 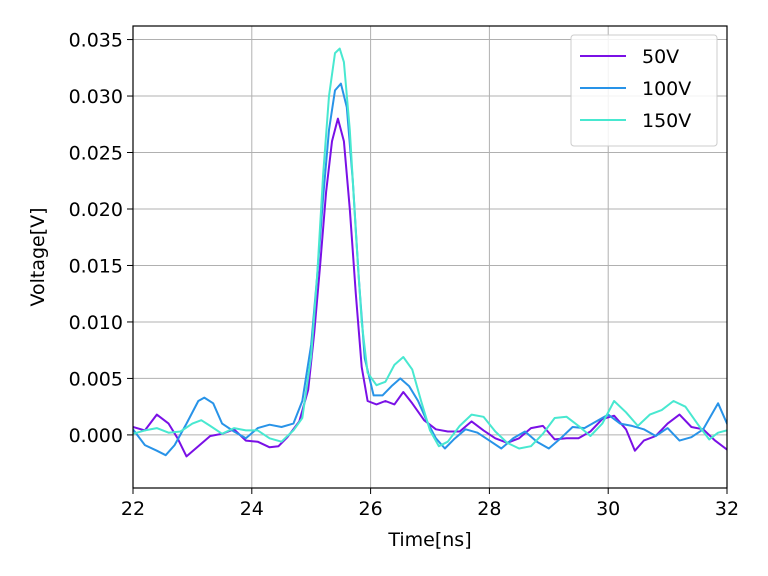 What do you see at coordinates (96, 323) in the screenshot?
I see `y-tick-label: 0.010` at bounding box center [96, 323].